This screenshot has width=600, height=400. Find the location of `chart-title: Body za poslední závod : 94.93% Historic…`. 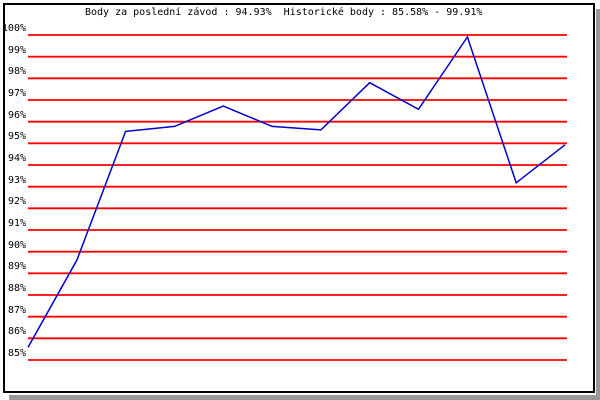

chart-title: Body za poslední závod : 94.93% Historic… is located at coordinates (284, 12).